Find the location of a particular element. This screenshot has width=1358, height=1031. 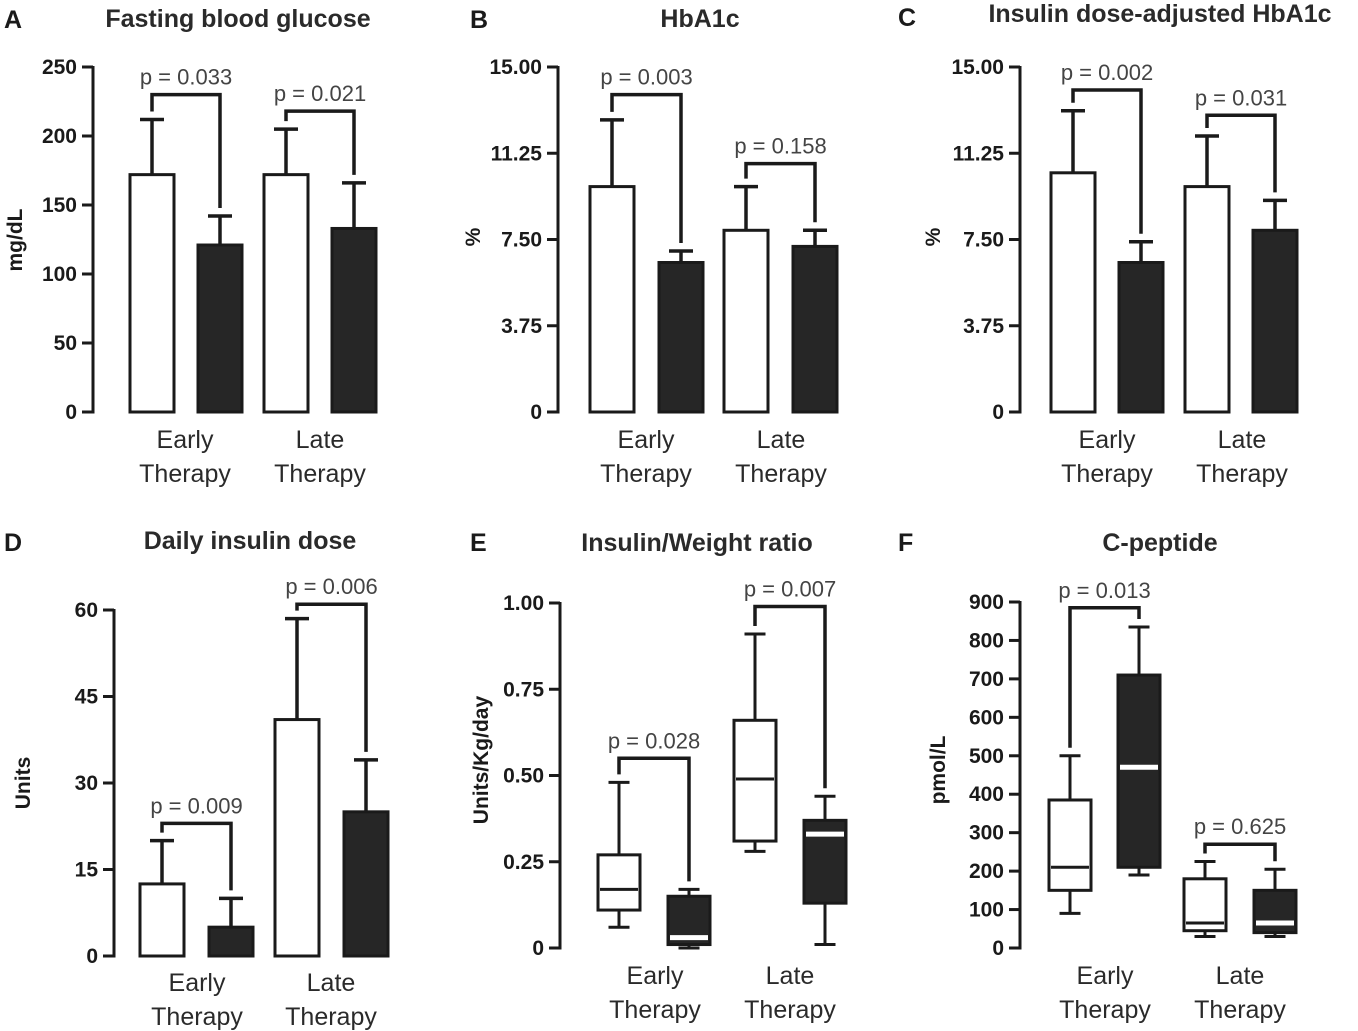

panel-letter: F is located at coordinates (905, 543).